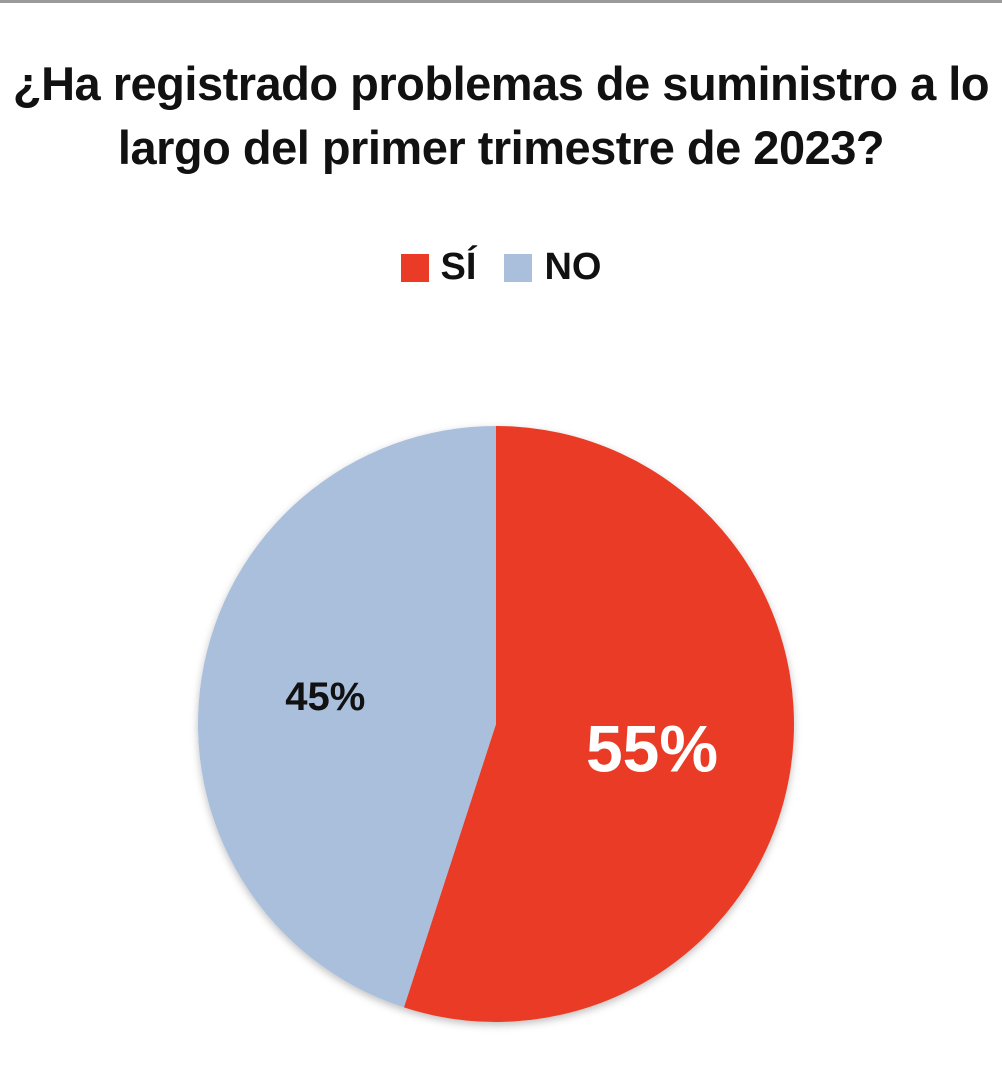 The image size is (1002, 1075). Describe the element at coordinates (501, 267) in the screenshot. I see `chart-legend: SÍ NO` at that location.